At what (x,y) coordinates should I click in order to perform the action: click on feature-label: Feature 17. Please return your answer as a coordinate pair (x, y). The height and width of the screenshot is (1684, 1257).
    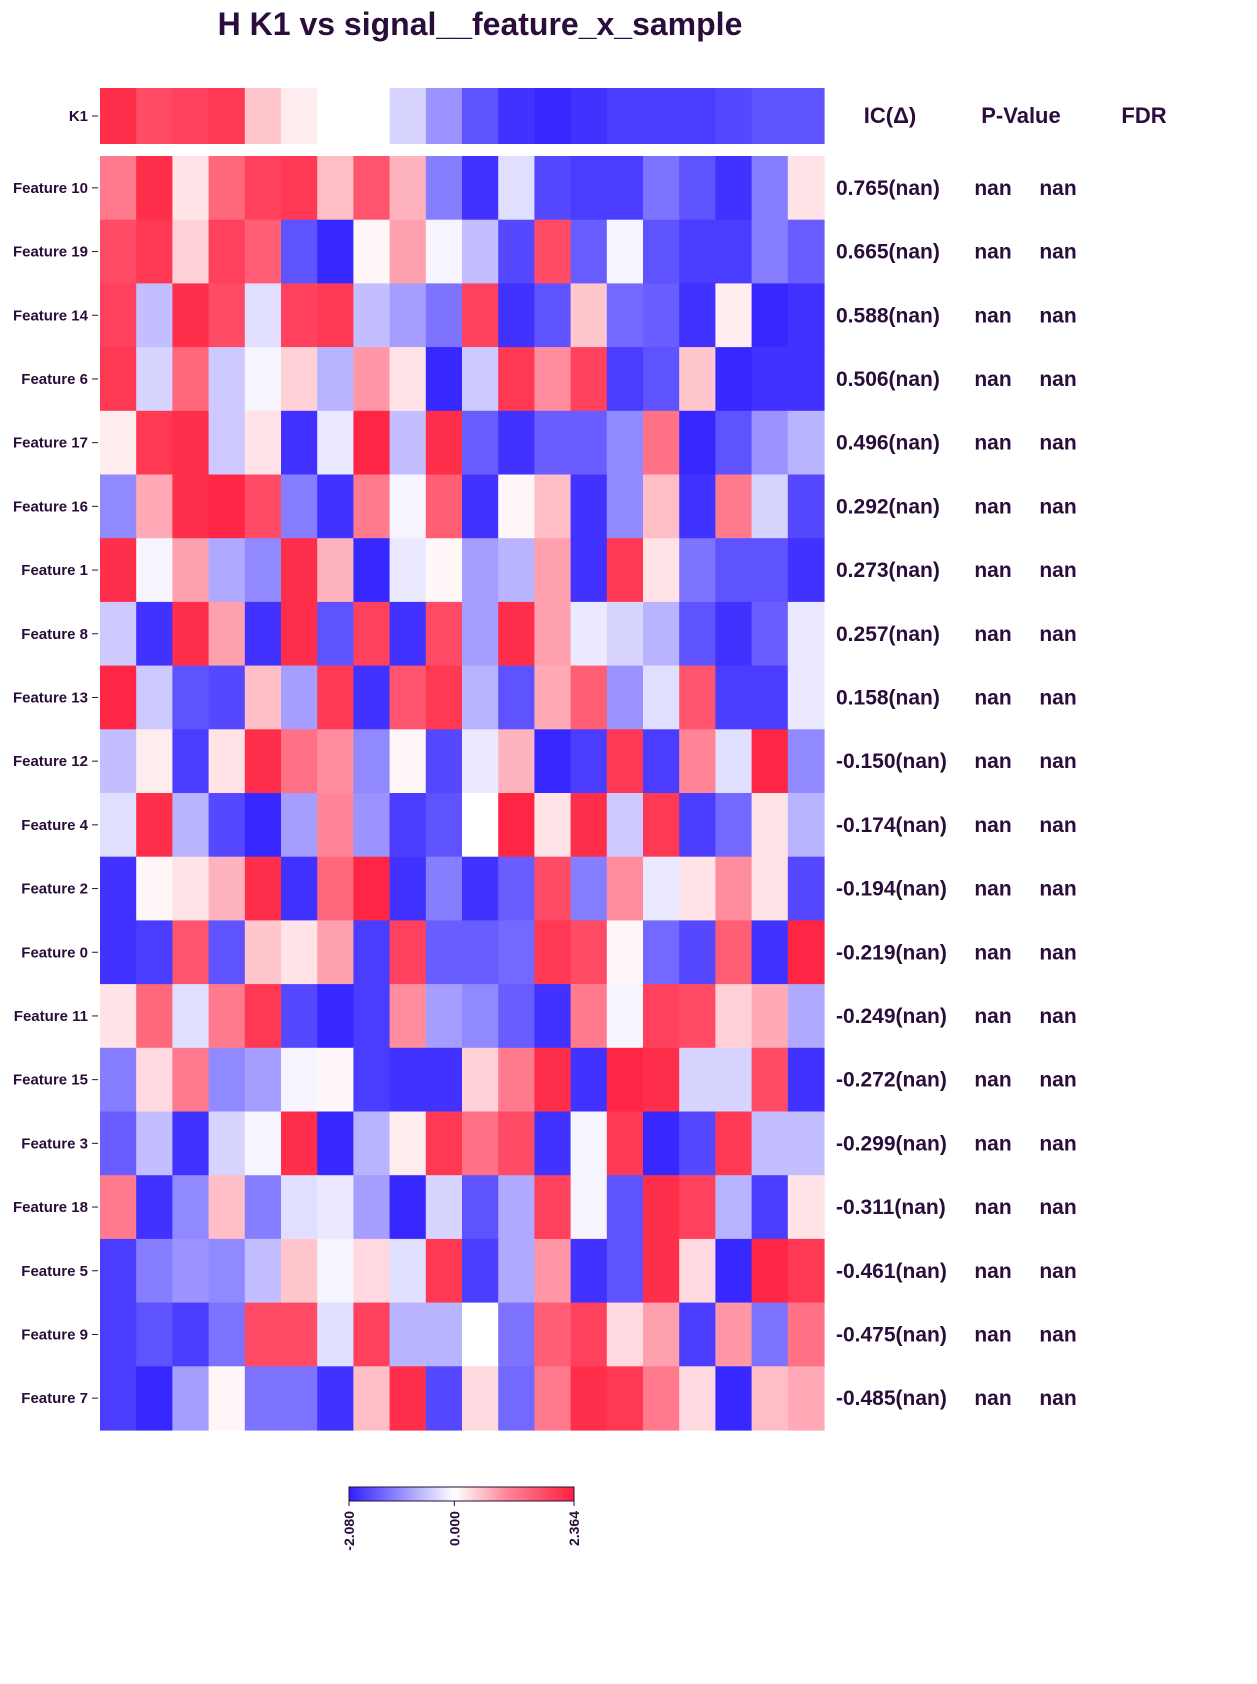
    Looking at the image, I should click on (50, 443).